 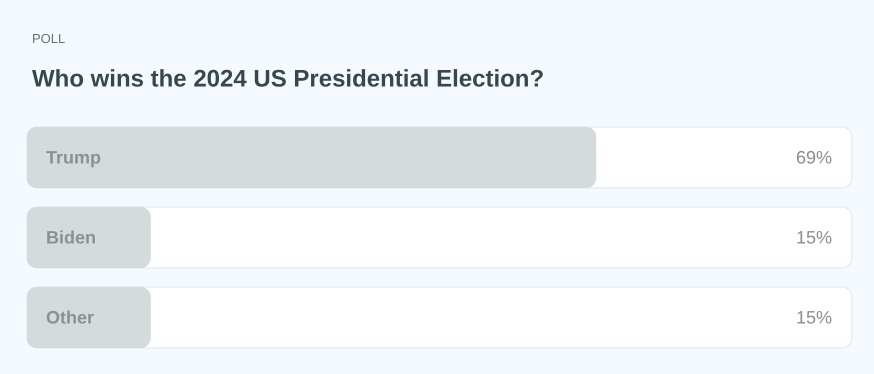 I want to click on y-tick-label: Other, so click(x=70, y=318).